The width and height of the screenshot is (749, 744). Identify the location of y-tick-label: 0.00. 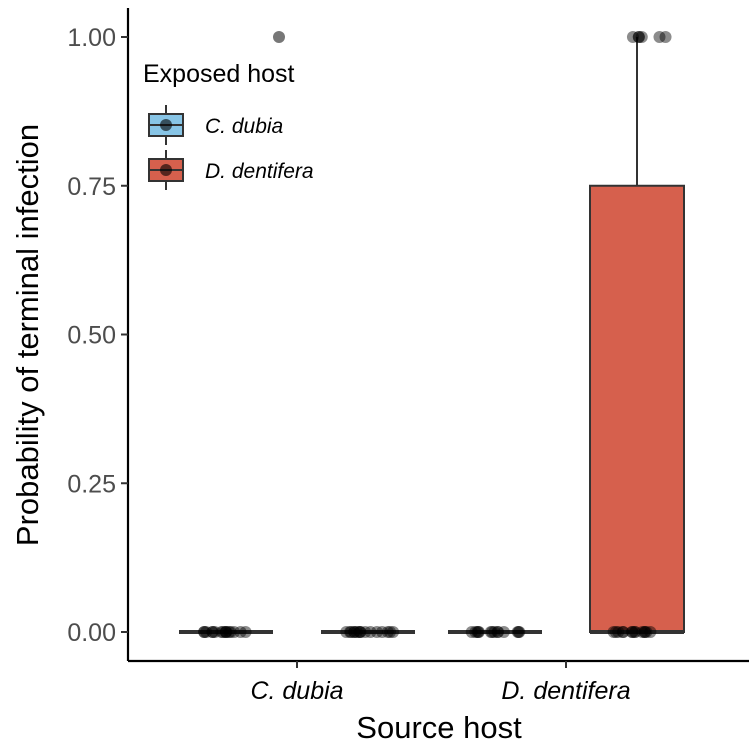
(91, 633).